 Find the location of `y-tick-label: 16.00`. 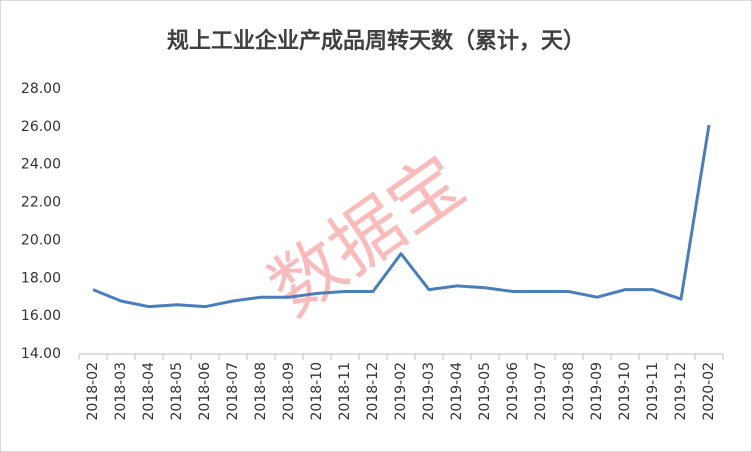

y-tick-label: 16.00 is located at coordinates (41, 316).